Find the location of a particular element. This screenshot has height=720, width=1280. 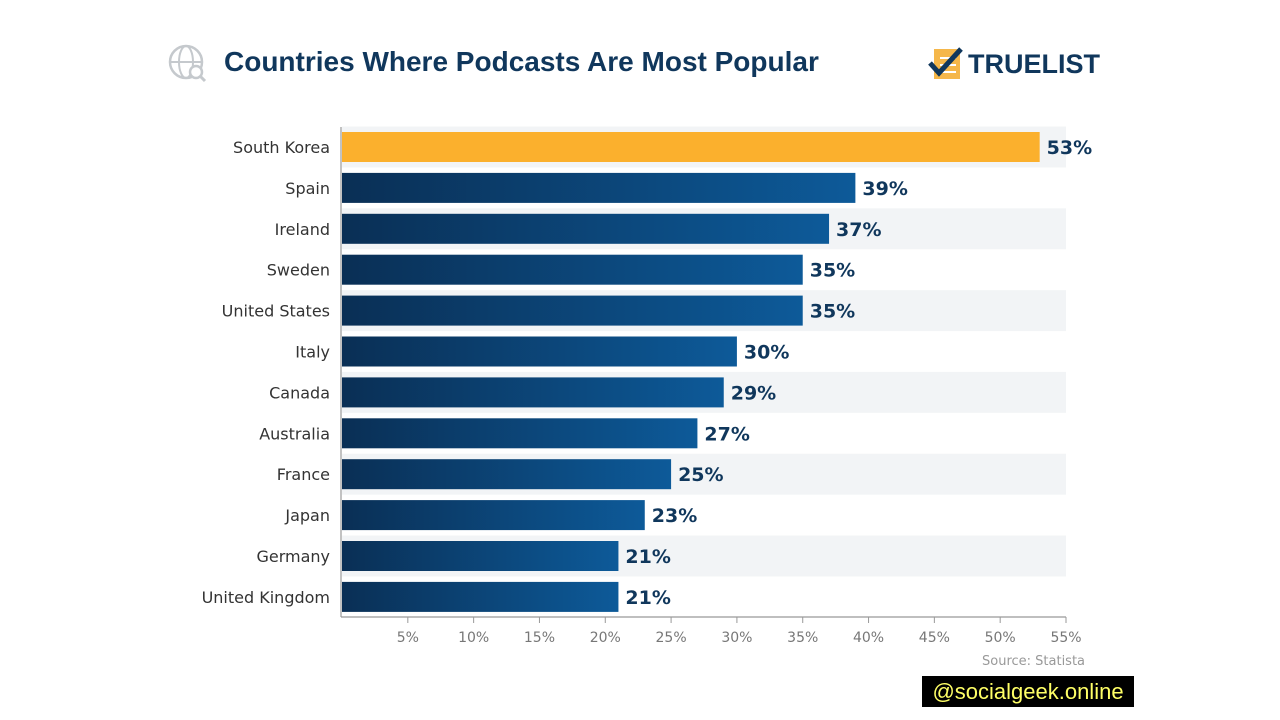

x-tick-label: 35% is located at coordinates (802, 638).